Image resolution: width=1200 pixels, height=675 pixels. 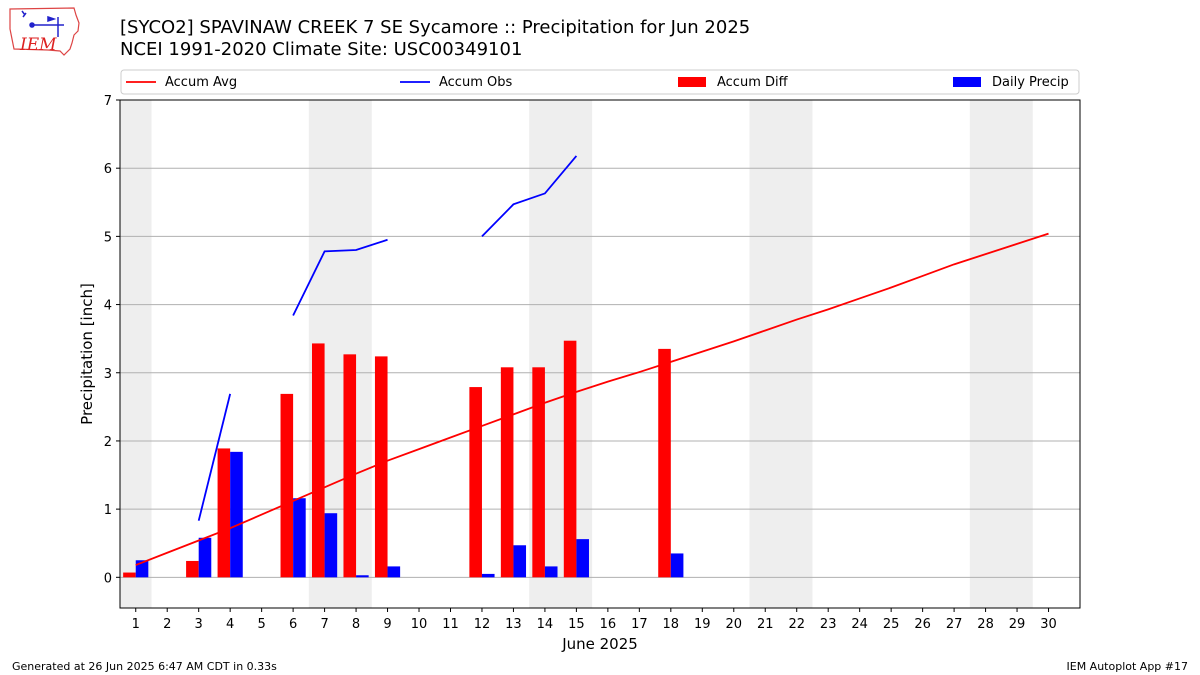 What do you see at coordinates (136, 624) in the screenshot?
I see `x-tick-label: 1` at bounding box center [136, 624].